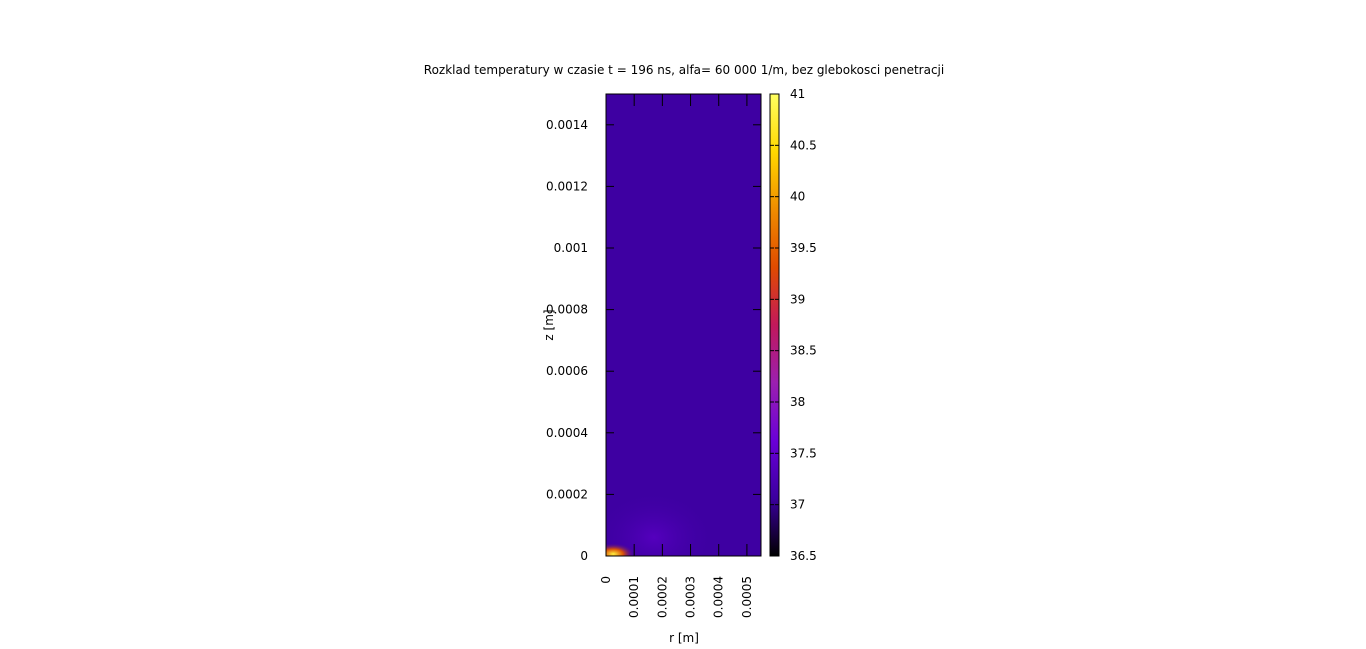 Image resolution: width=1366 pixels, height=649 pixels. Describe the element at coordinates (567, 433) in the screenshot. I see `y-tick-label: 0.0004` at that location.